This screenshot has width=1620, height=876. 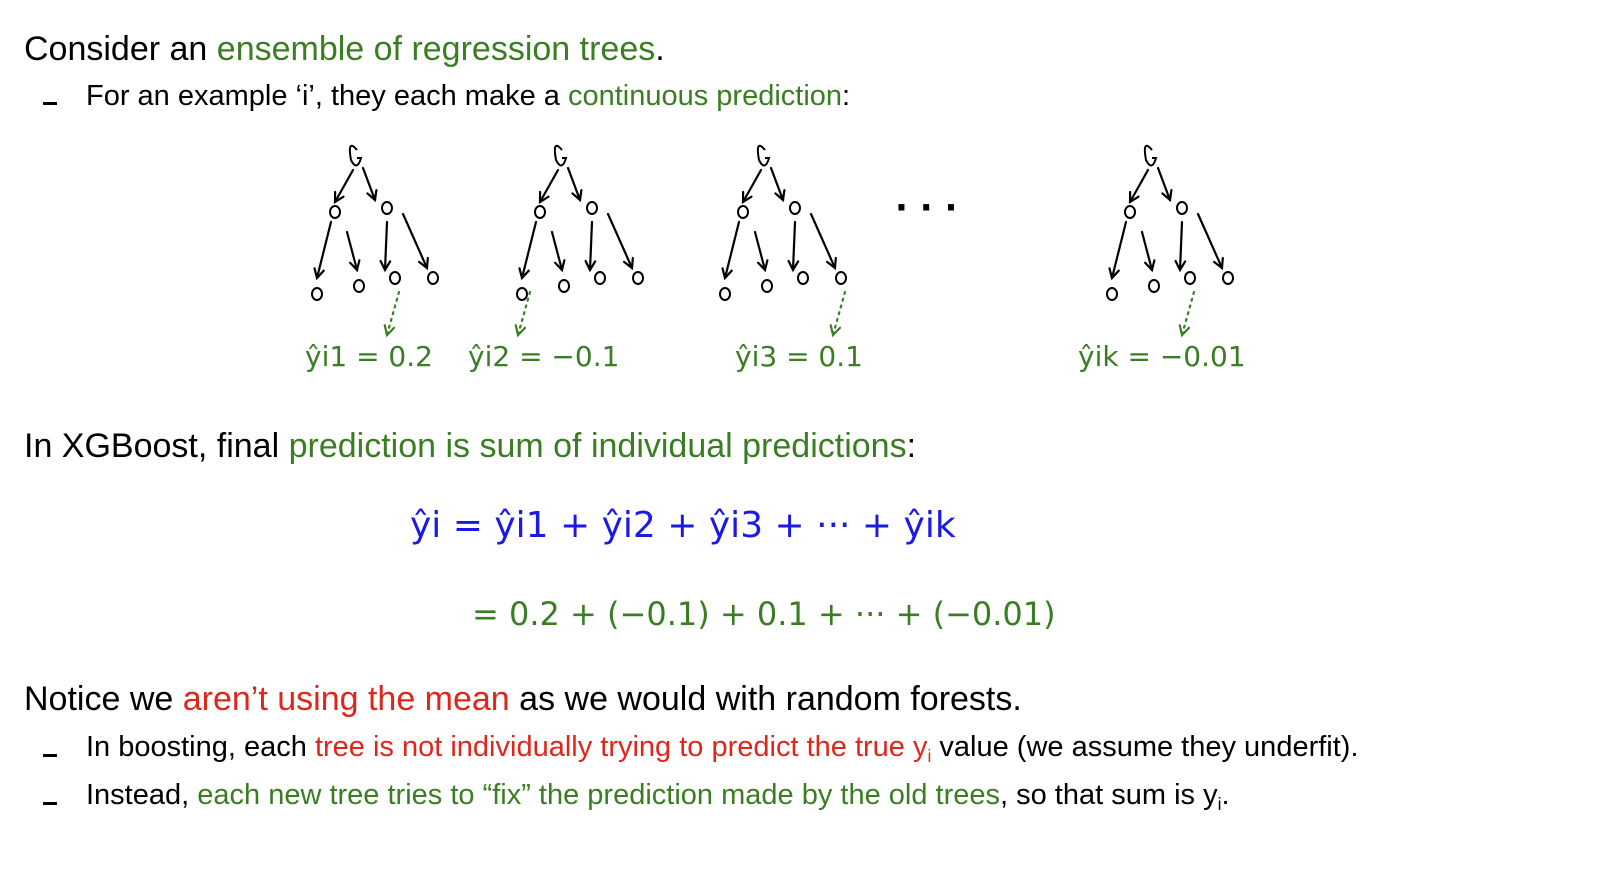 I want to click on tree-2-lr-branch-head, so click(x=560, y=266).